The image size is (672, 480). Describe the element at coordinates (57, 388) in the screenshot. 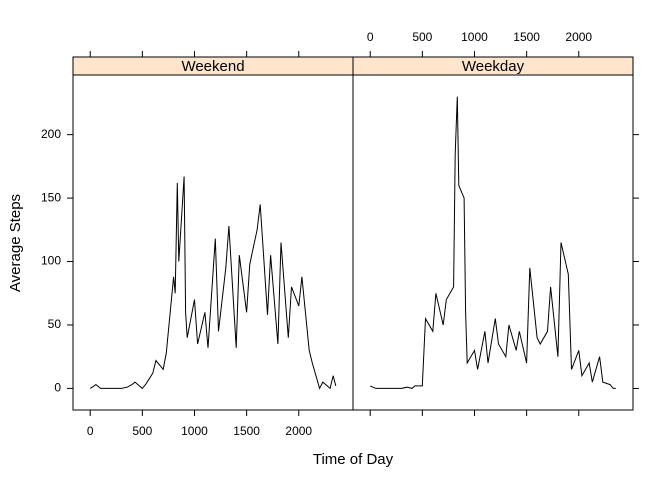

I see `y-tick-label: 0` at that location.